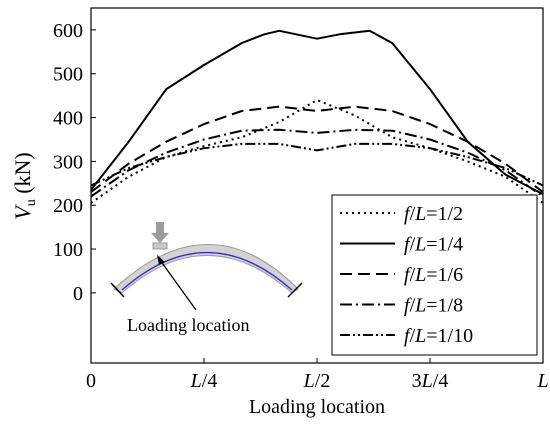 The height and width of the screenshot is (427, 550). I want to click on arch-body, so click(206, 269).